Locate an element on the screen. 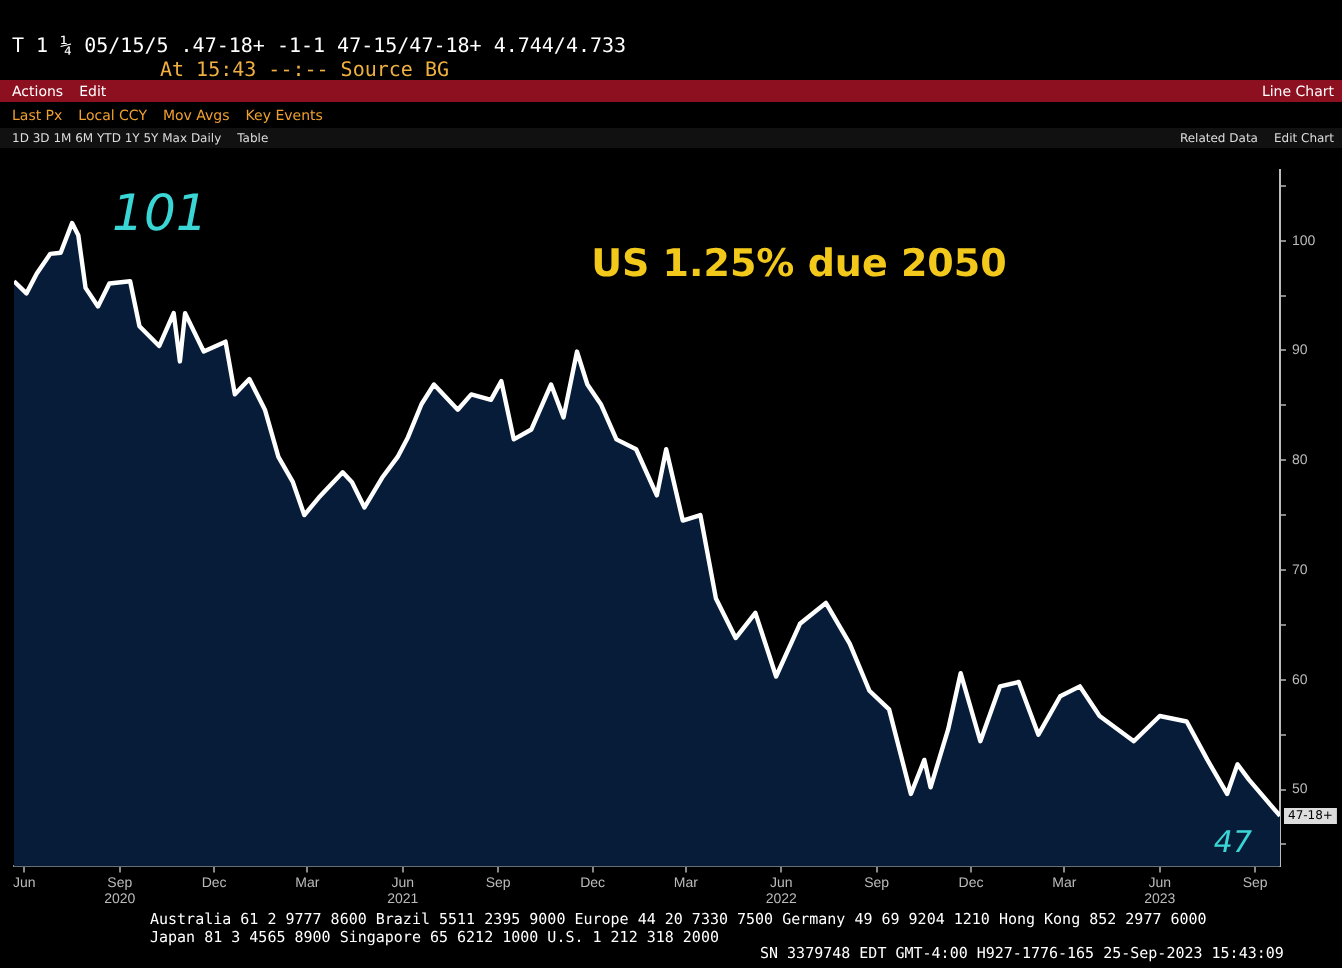 This screenshot has width=1342, height=968. text: US 1.25% due 2050 is located at coordinates (799, 264).